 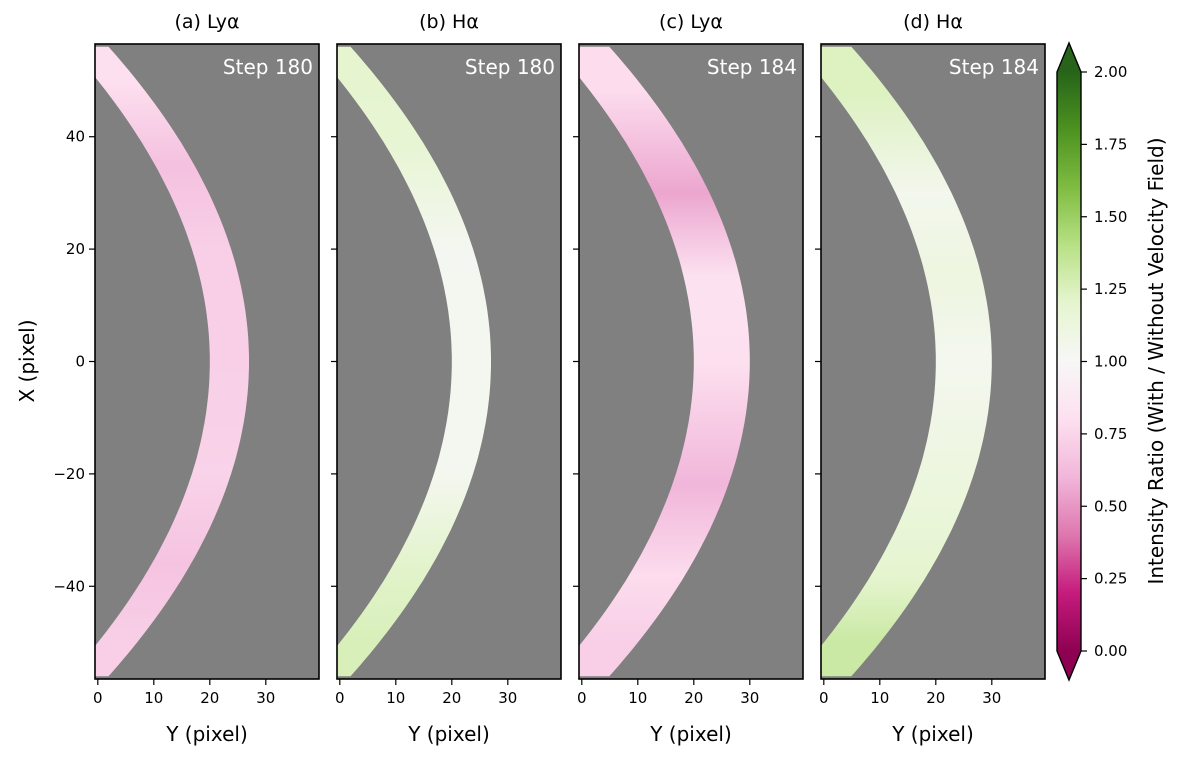 What do you see at coordinates (1110, 72) in the screenshot?
I see `colorbar-tick-label: 2.00` at bounding box center [1110, 72].